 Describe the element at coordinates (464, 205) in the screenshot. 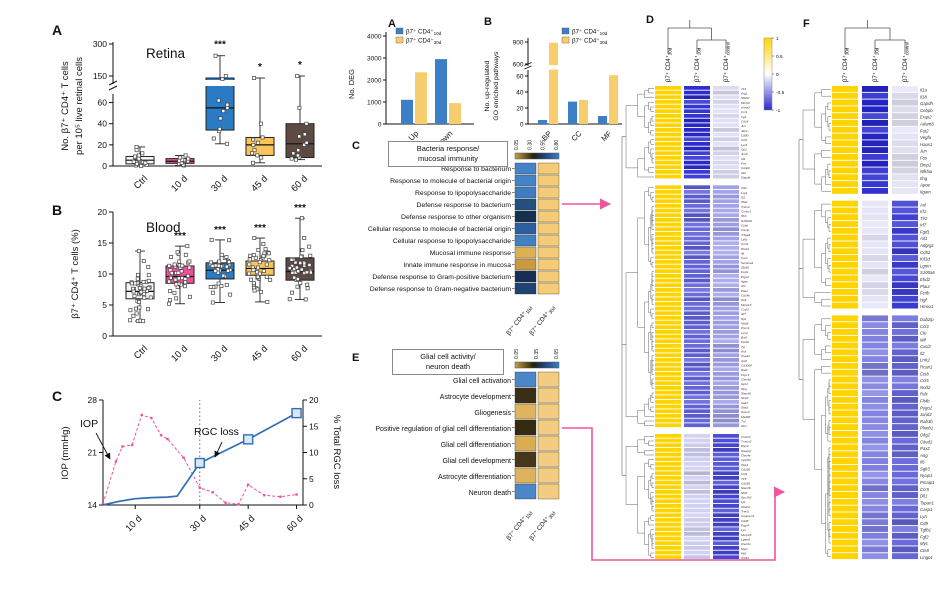

I see `svg-text: Defense response to bacterium` at that location.